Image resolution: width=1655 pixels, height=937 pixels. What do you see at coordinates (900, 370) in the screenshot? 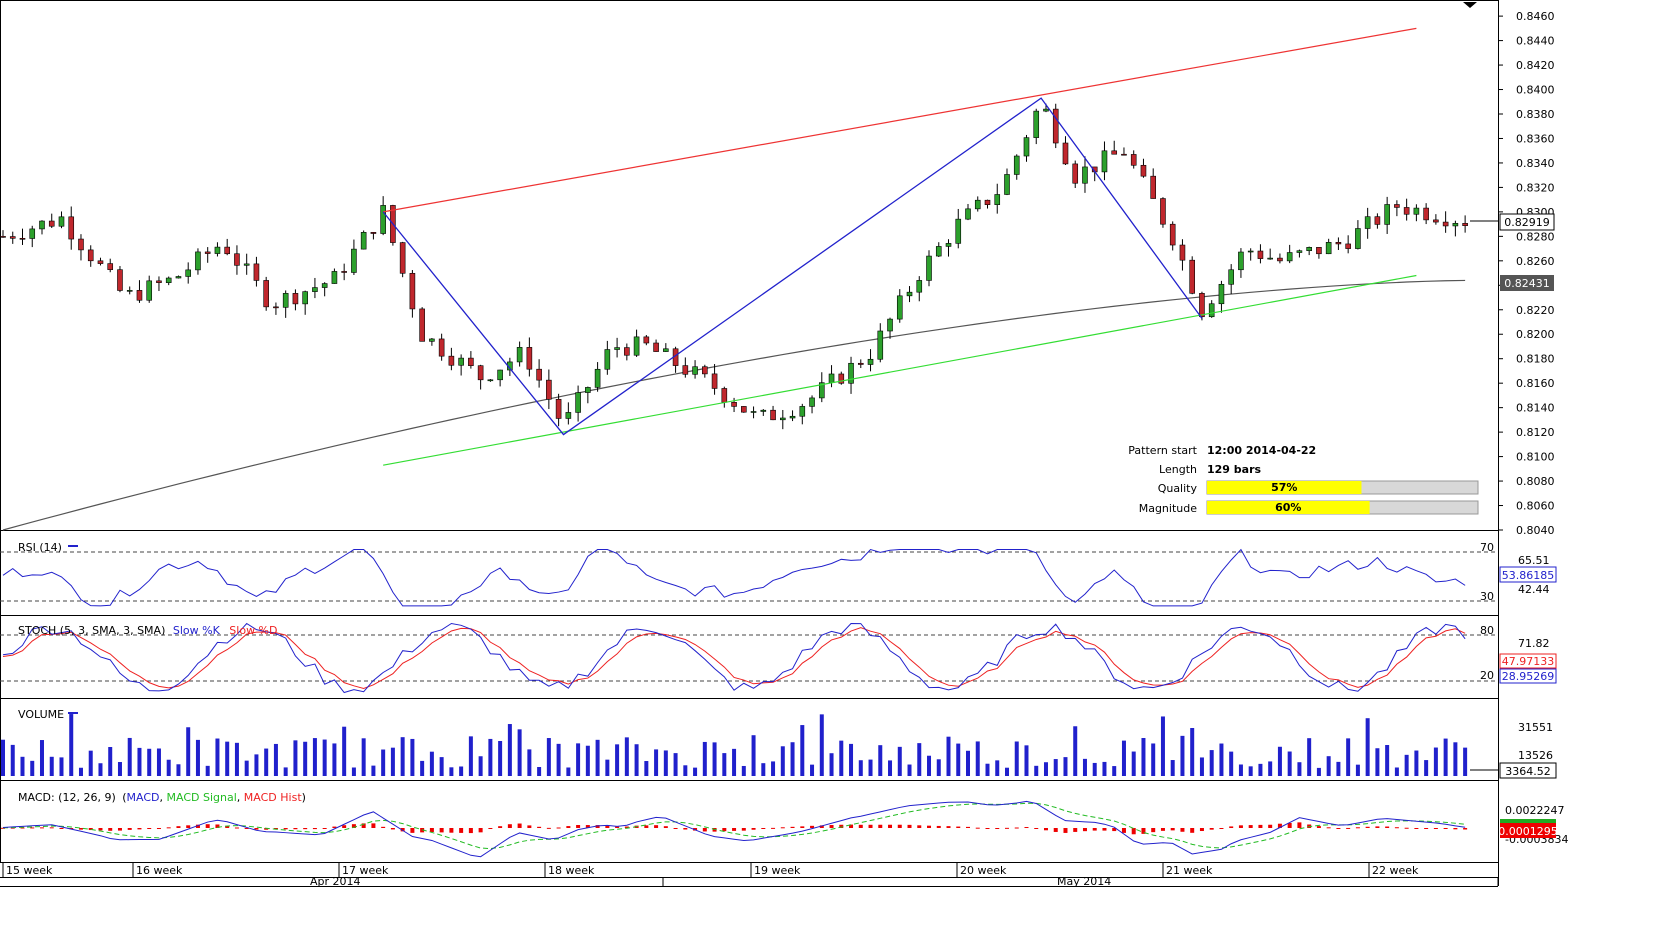
I see `support-line` at bounding box center [900, 370].